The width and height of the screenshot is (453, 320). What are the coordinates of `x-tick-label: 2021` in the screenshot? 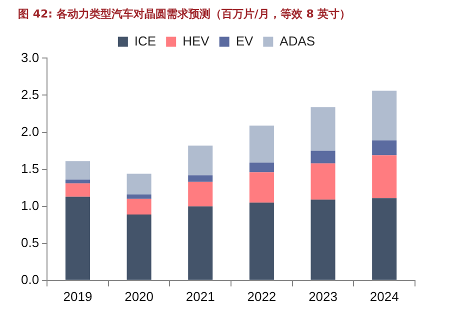 It's located at (200, 296).